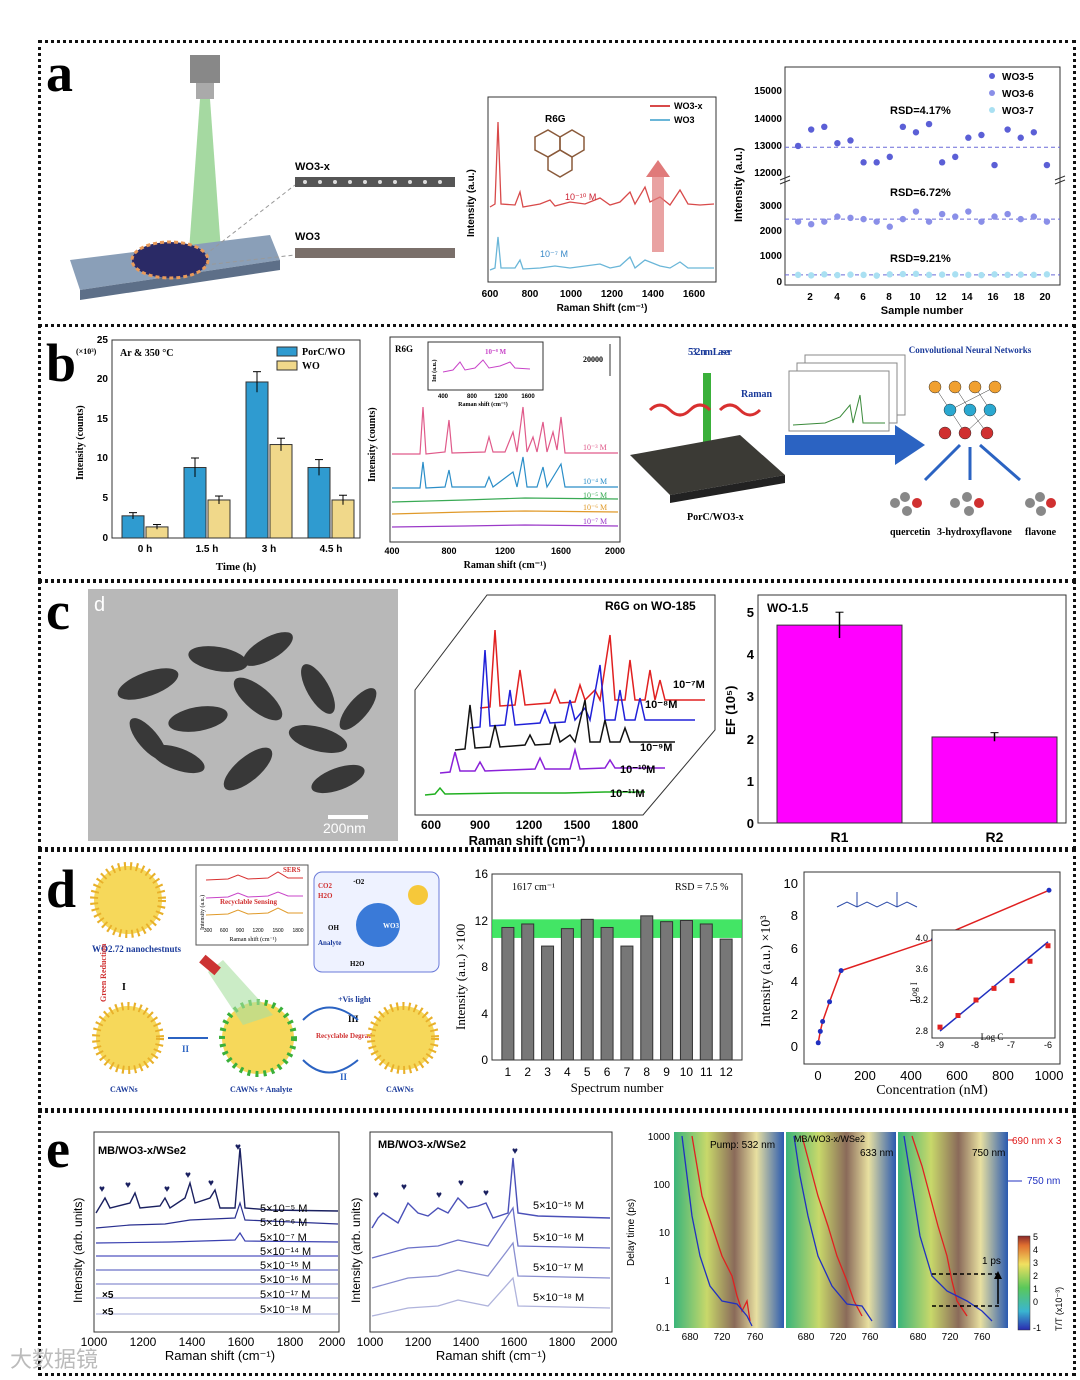 This screenshot has width=1080, height=1380. Describe the element at coordinates (627, 1072) in the screenshot. I see `d-bar-xtick: 7` at that location.